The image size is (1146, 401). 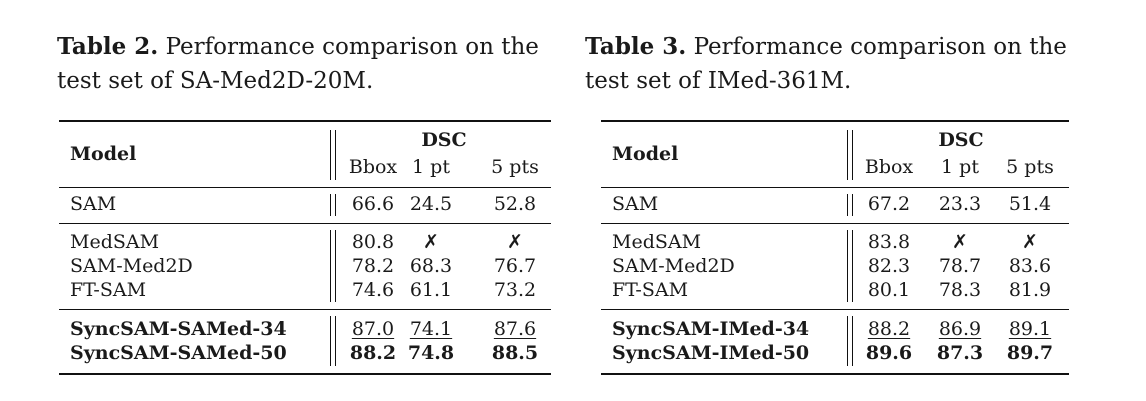 I want to click on table-3-col-5pts: 5 pts, so click(x=1030, y=167).